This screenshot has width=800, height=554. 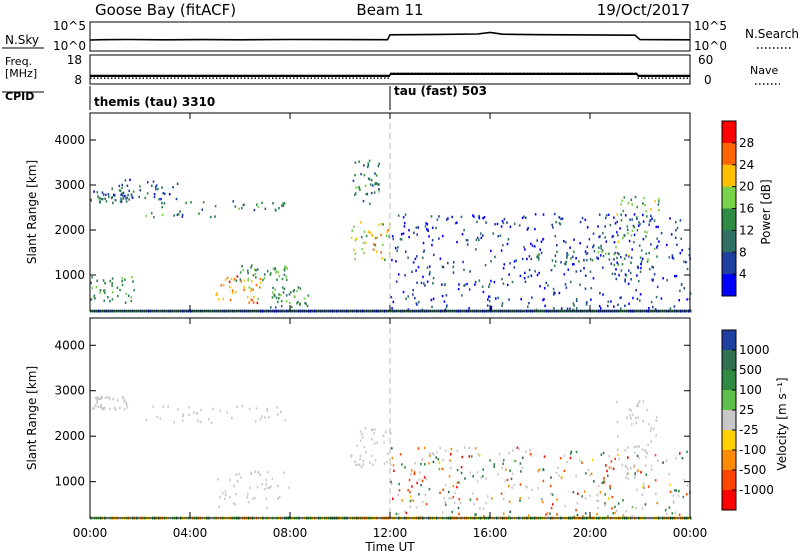 I want to click on velocity-colorbar: 1000 500 100 25 -25 -100 -500 -1000, so click(x=747, y=420).